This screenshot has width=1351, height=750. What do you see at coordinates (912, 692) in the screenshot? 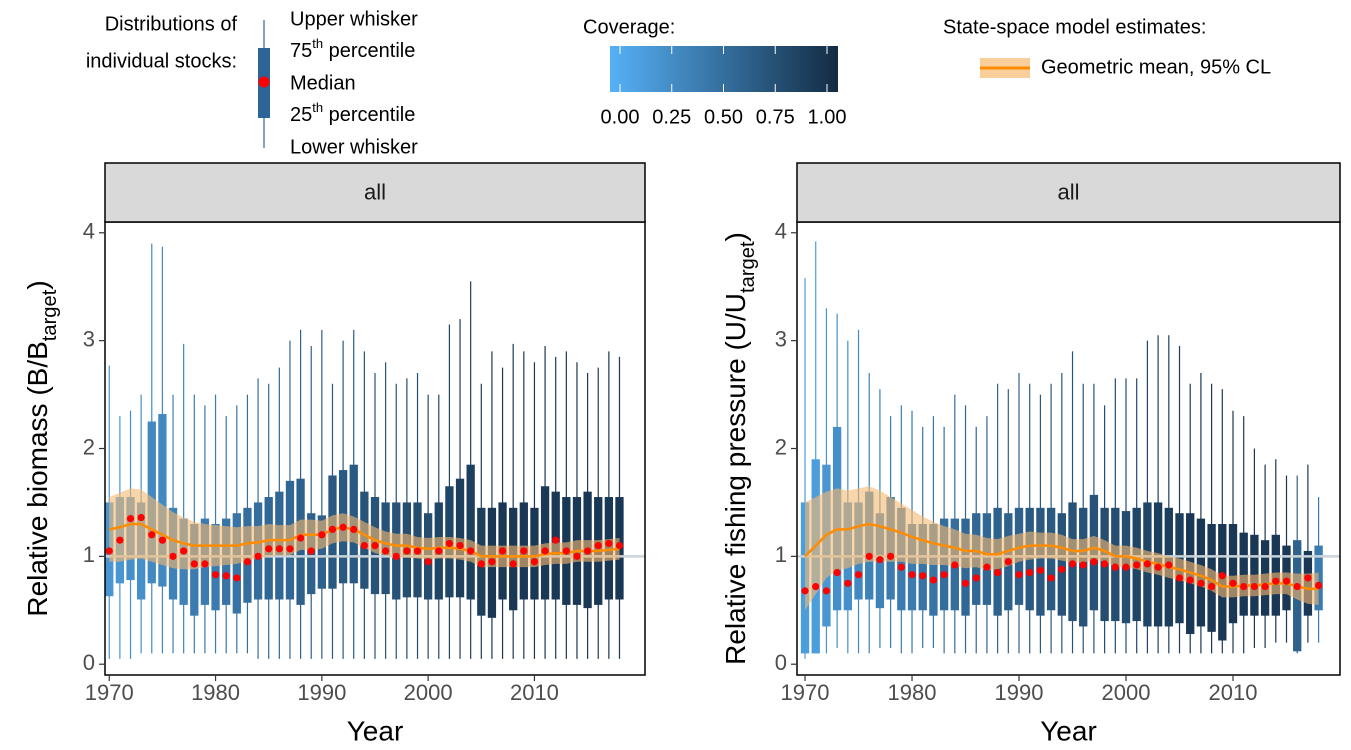
I see `x-tick-label: 1980` at bounding box center [912, 692].